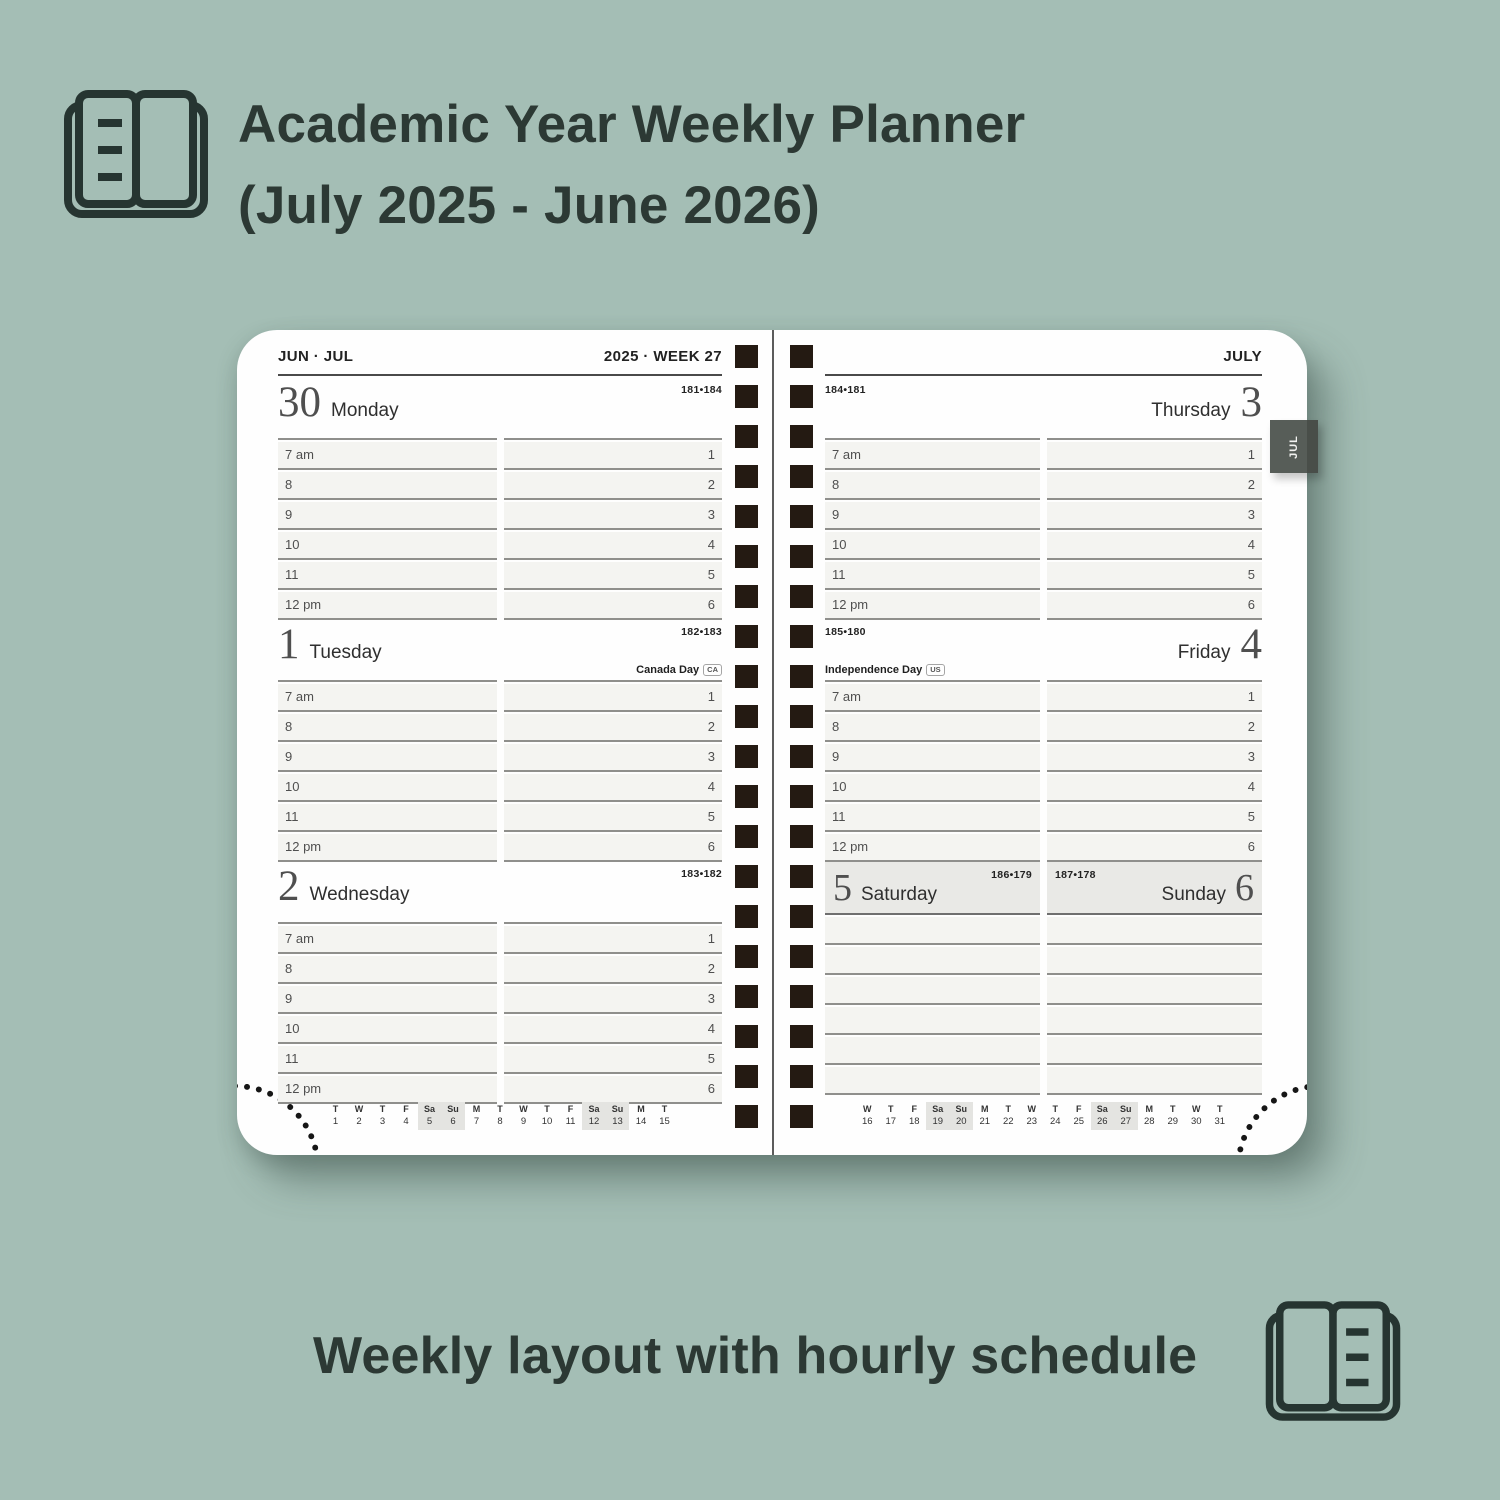  I want to click on day-number: 6, so click(1244, 887).